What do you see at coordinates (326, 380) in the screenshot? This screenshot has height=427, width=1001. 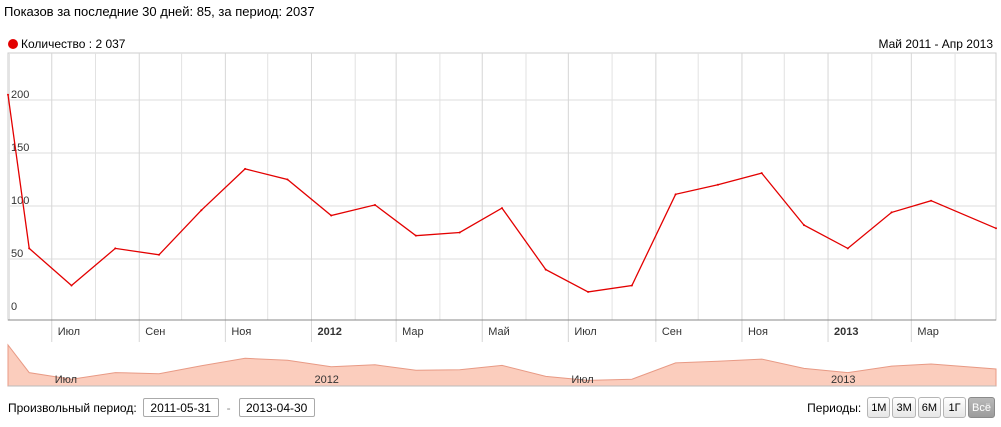 I see `navigator-tick-label: 2012` at bounding box center [326, 380].